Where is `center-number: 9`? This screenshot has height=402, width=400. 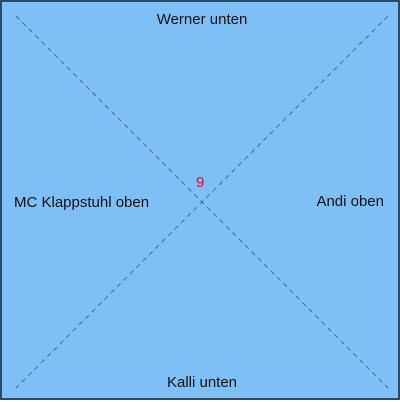 center-number: 9 is located at coordinates (200, 182).